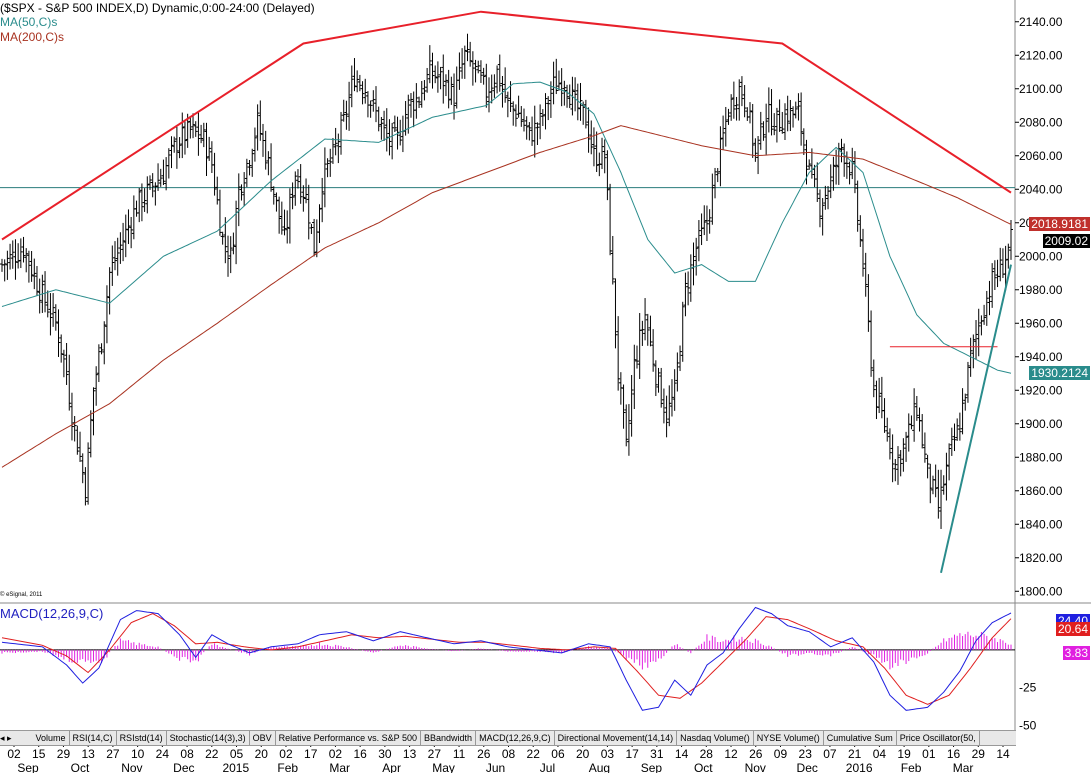  Describe the element at coordinates (29, 22) in the screenshot. I see `legend-ma50: MA(50,C)s` at that location.